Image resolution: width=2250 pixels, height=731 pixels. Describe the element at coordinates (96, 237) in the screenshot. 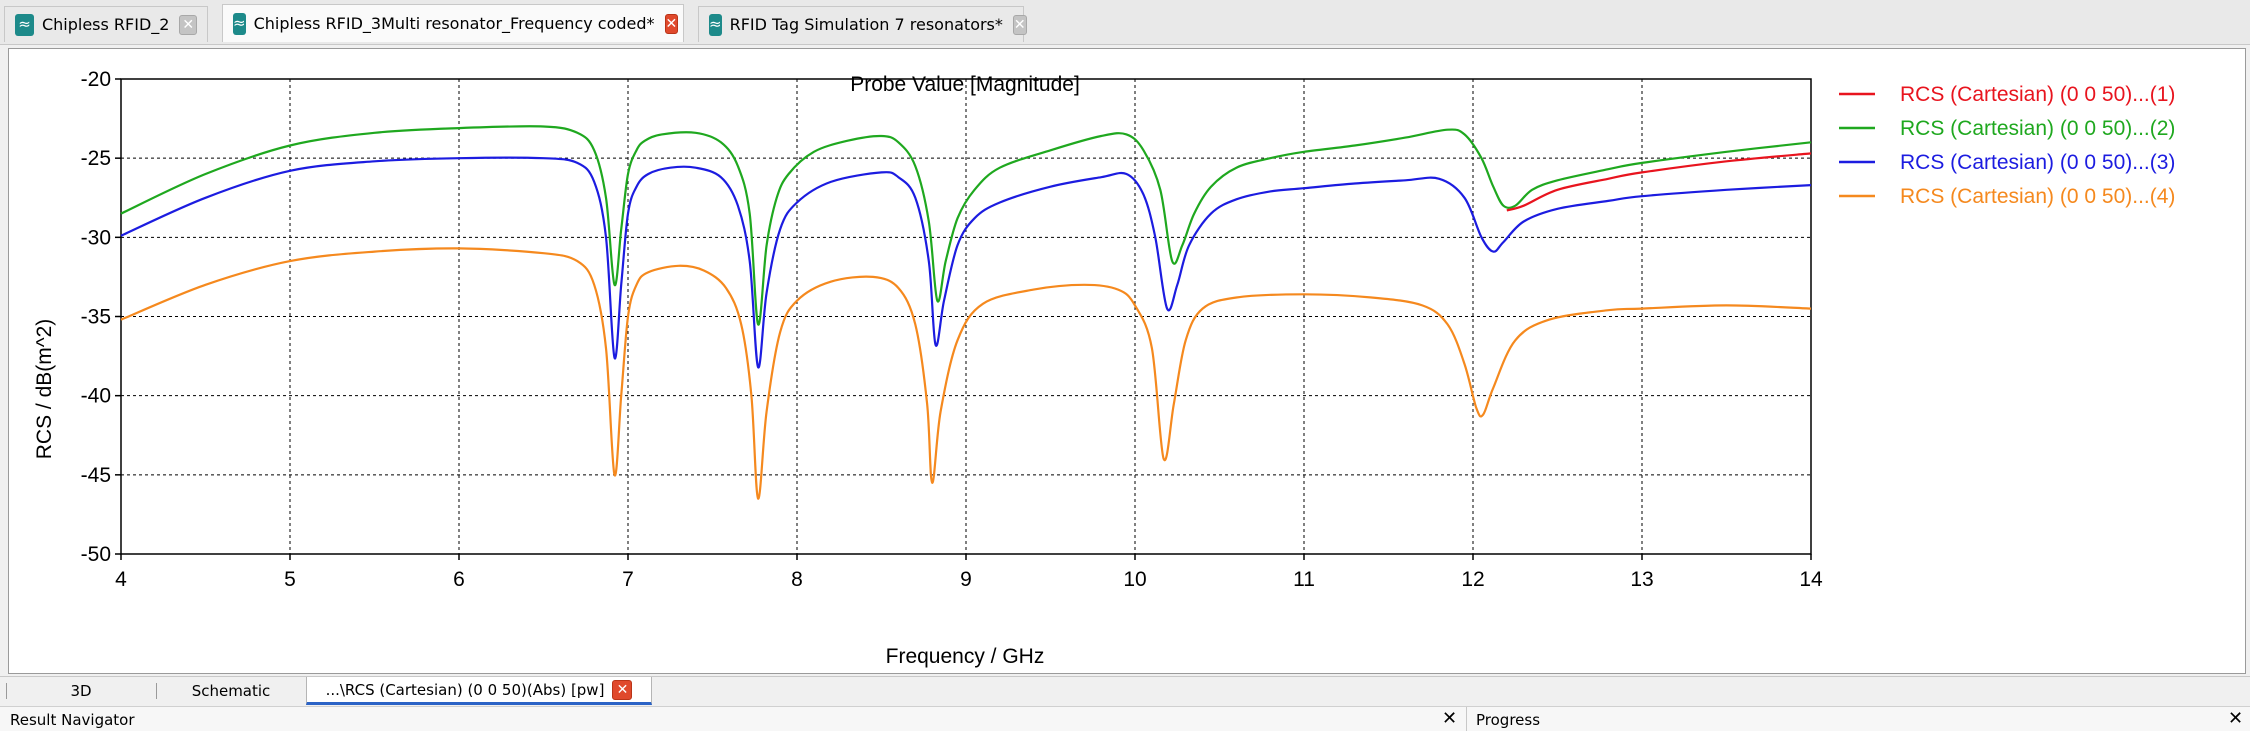

I see `y-tick-label: -30` at that location.